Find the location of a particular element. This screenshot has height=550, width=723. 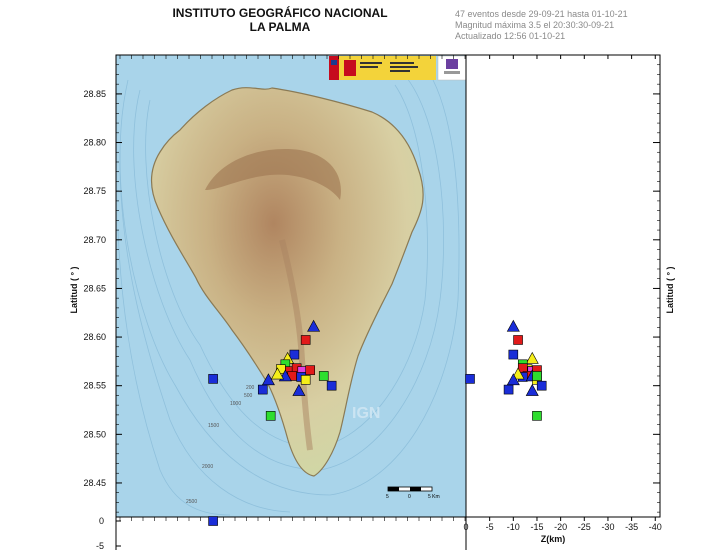

z-tick-label: -40 is located at coordinates (655, 527).